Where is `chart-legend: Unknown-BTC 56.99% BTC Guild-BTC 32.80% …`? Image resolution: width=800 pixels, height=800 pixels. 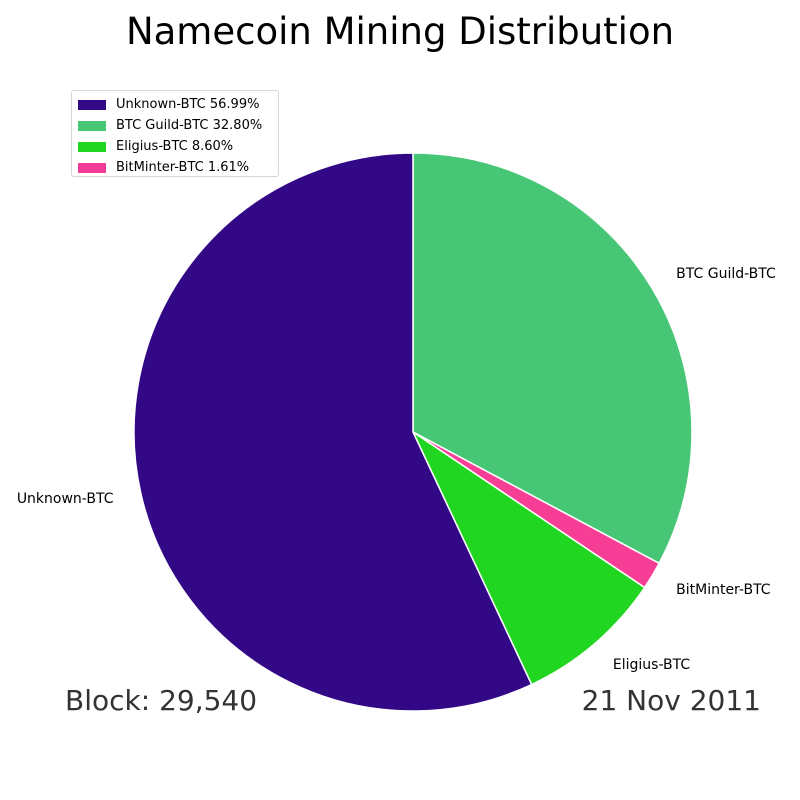
chart-legend: Unknown-BTC 56.99% BTC Guild-BTC 32.80% … is located at coordinates (175, 133).